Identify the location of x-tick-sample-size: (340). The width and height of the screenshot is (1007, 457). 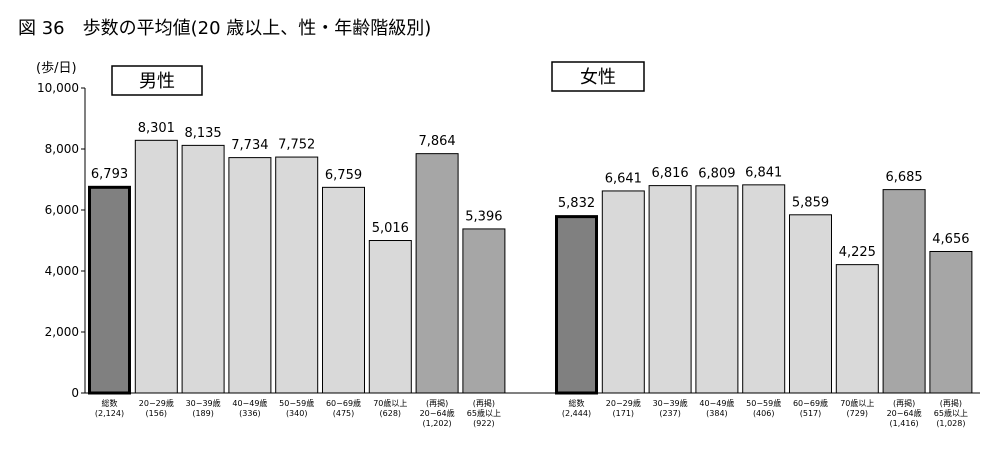
(297, 413).